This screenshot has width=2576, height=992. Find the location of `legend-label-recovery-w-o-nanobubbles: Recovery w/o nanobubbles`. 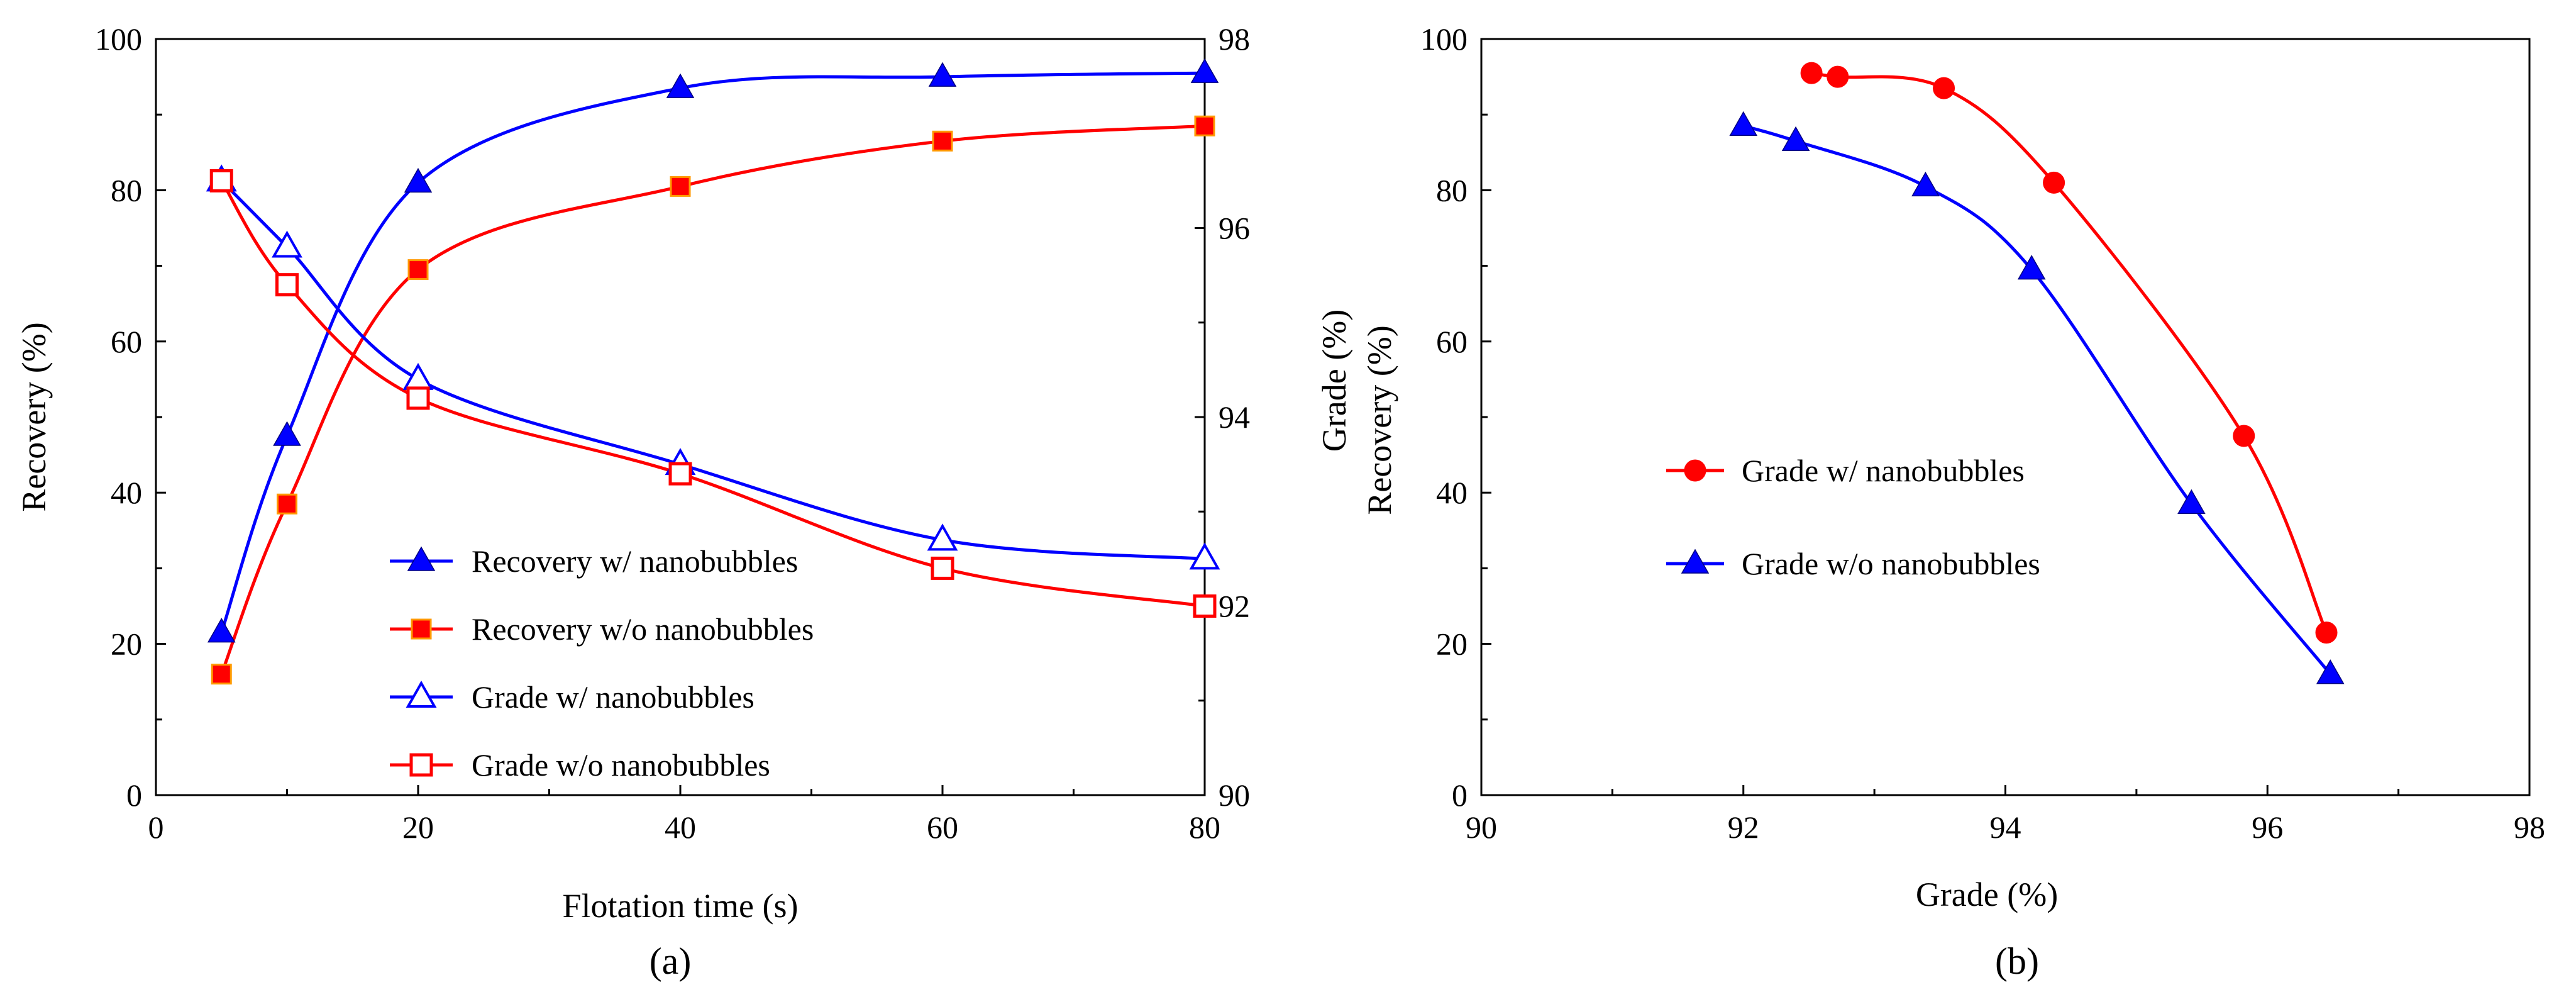

legend-label-recovery-w-o-nanobubbles: Recovery w/o nanobubbles is located at coordinates (643, 629).